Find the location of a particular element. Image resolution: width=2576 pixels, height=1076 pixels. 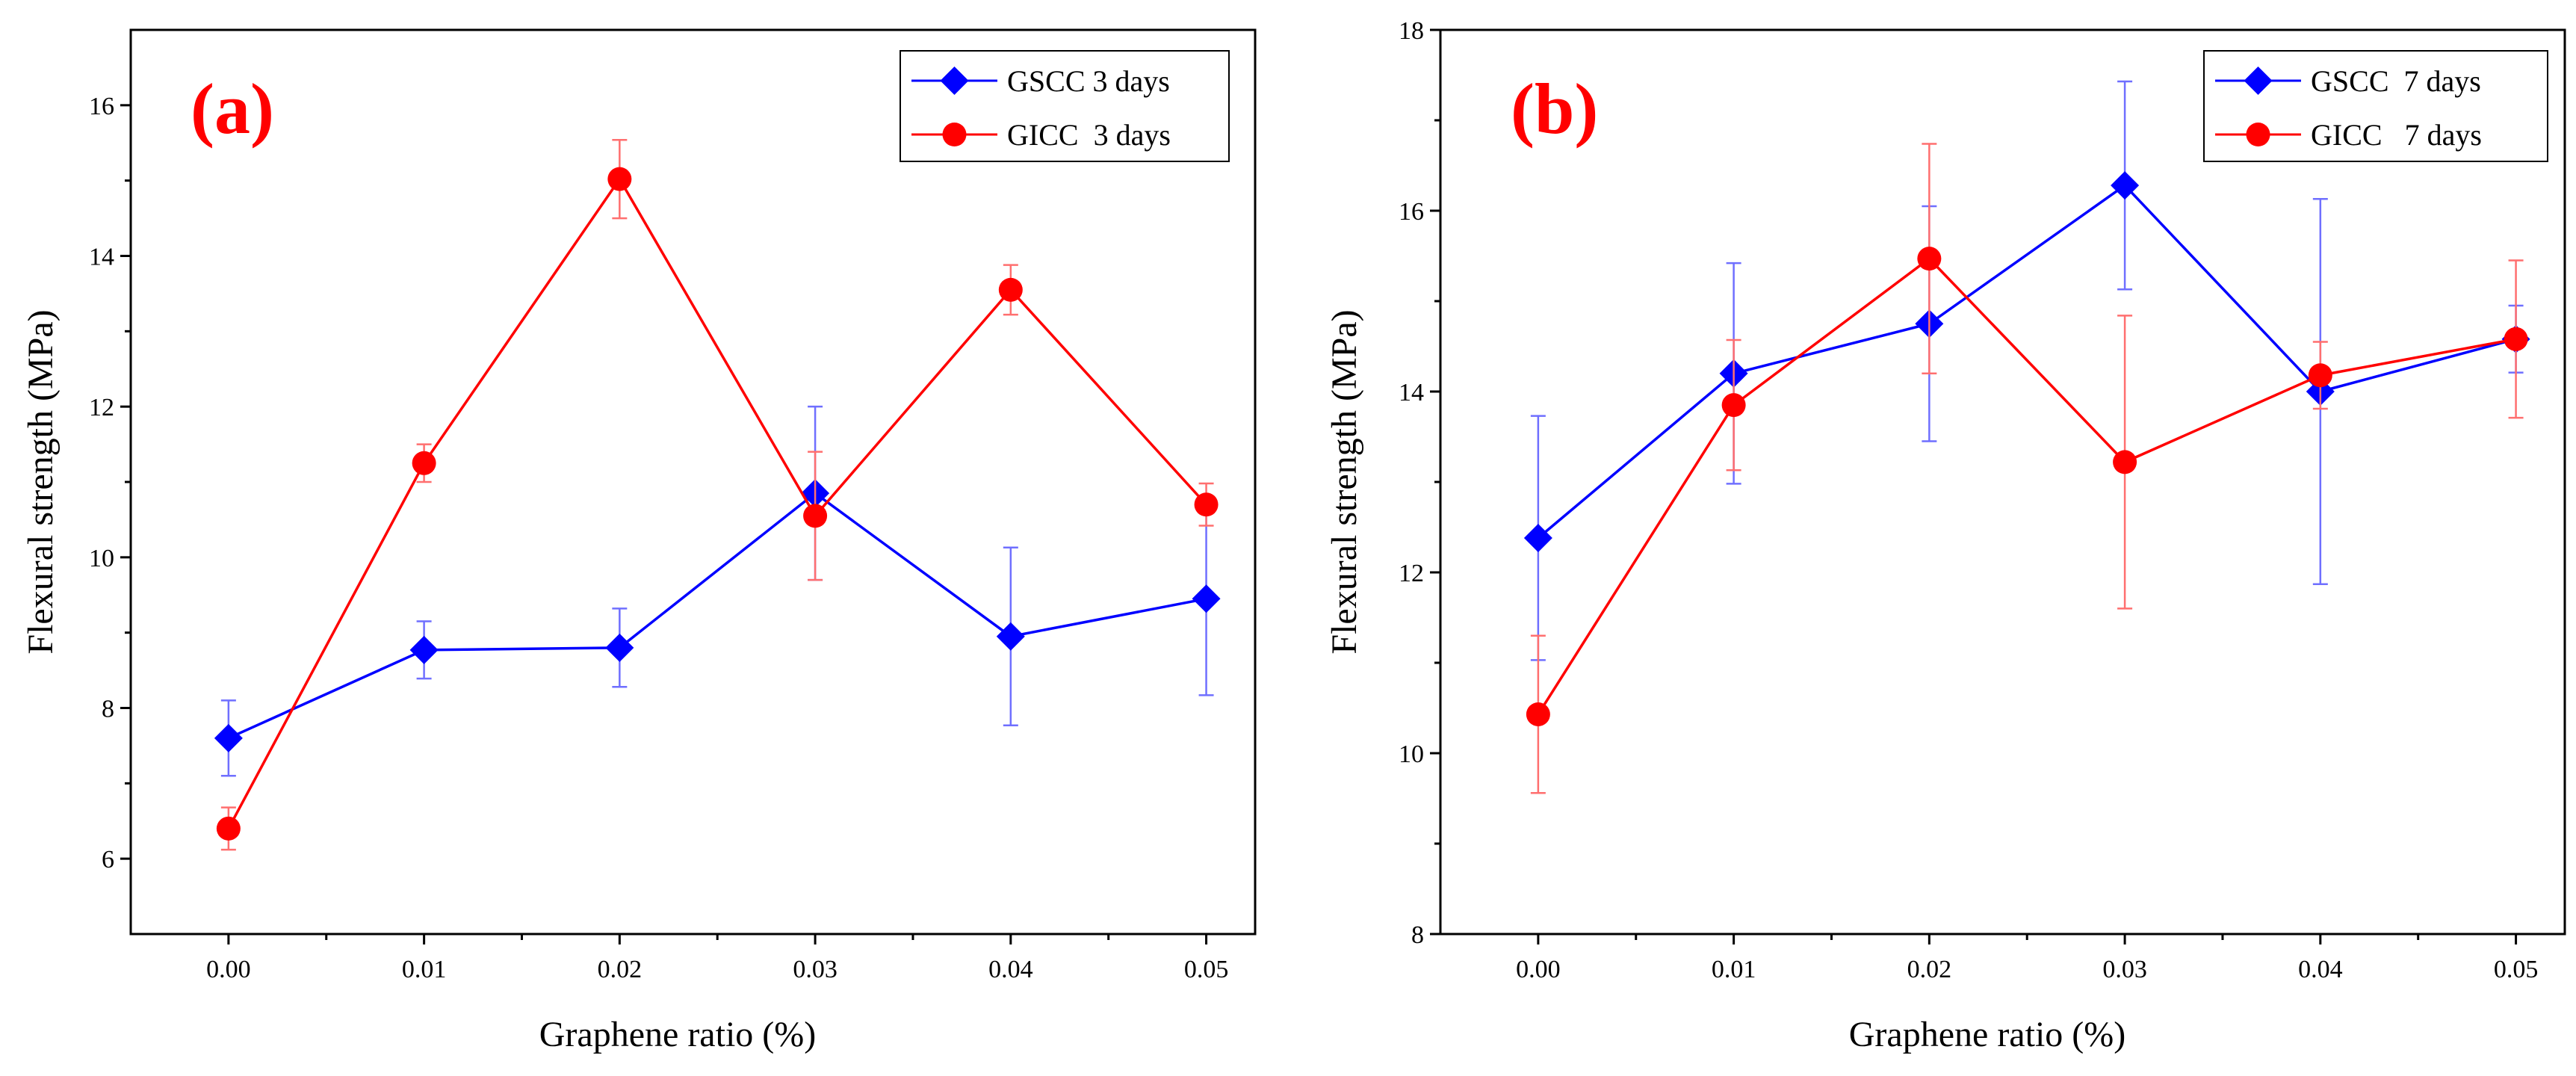

y-axis-title-b: Flexural strength (MPa) is located at coordinates (1344, 482).